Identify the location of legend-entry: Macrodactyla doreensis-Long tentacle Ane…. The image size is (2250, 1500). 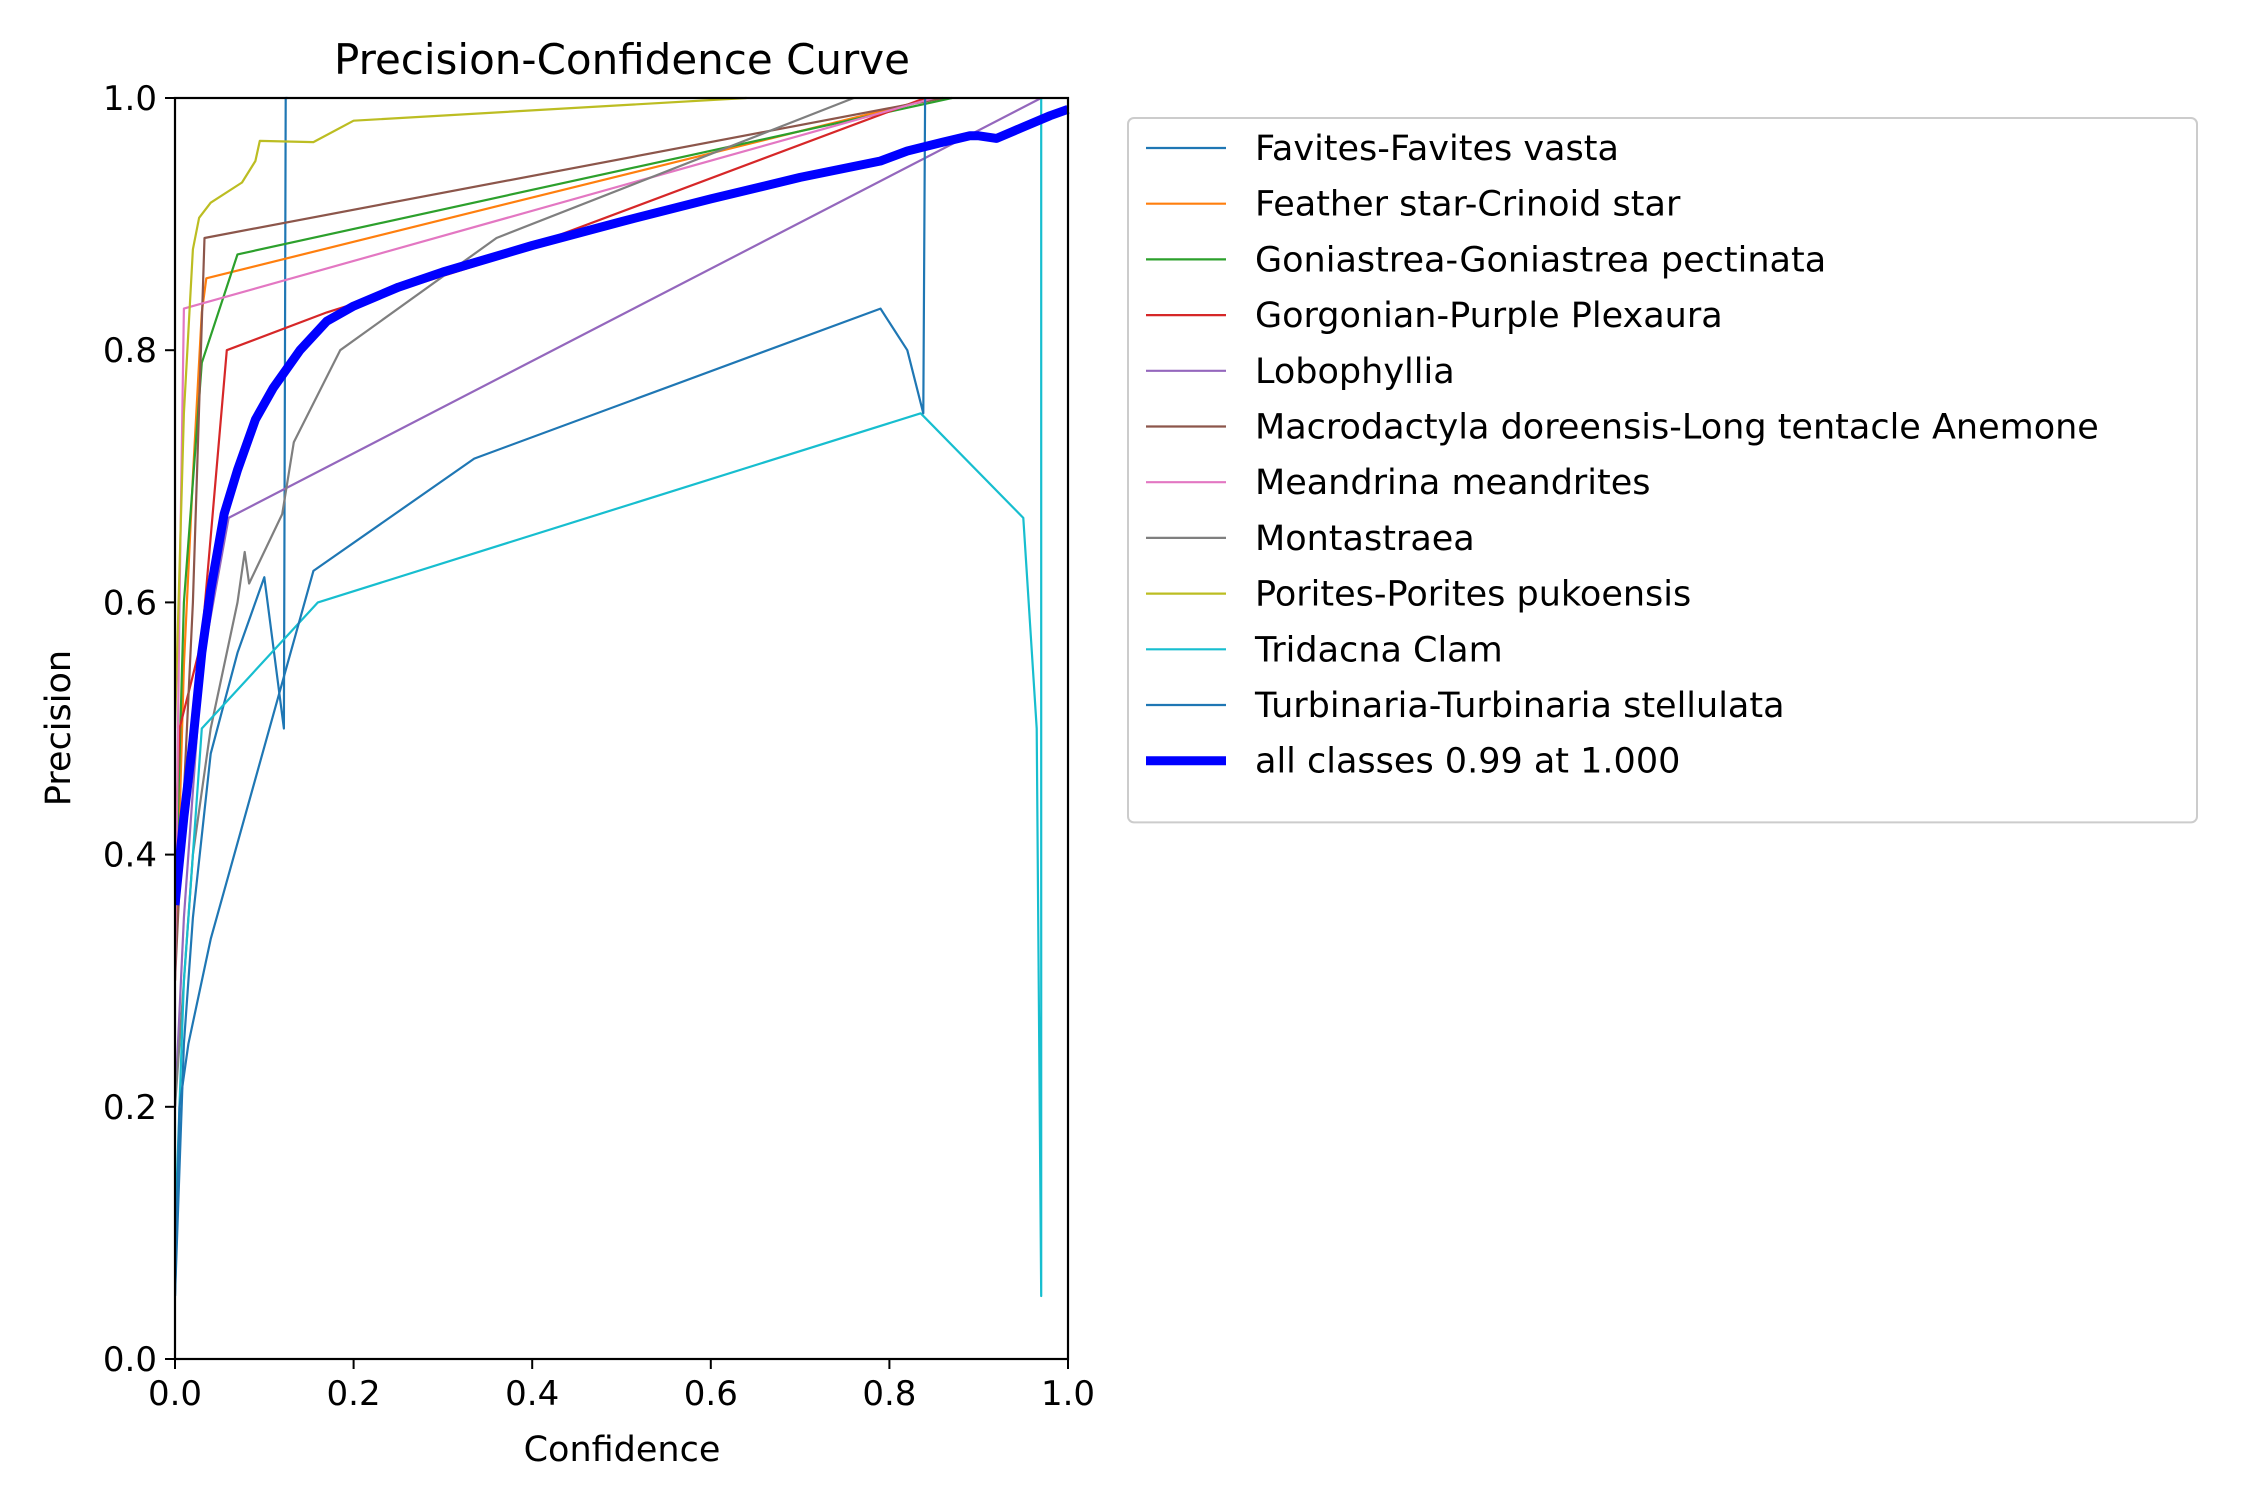
(1677, 428).